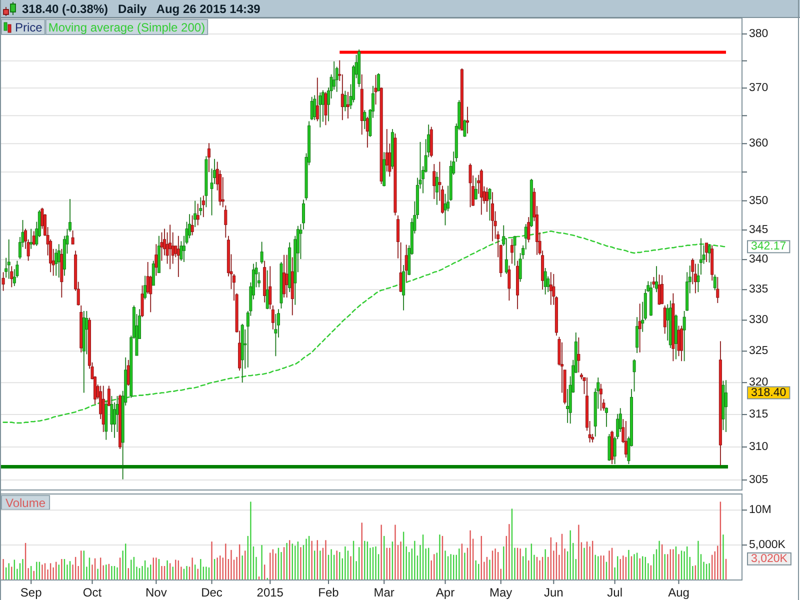 The height and width of the screenshot is (600, 800). Describe the element at coordinates (31, 593) in the screenshot. I see `x-tick-label: Sep` at that location.